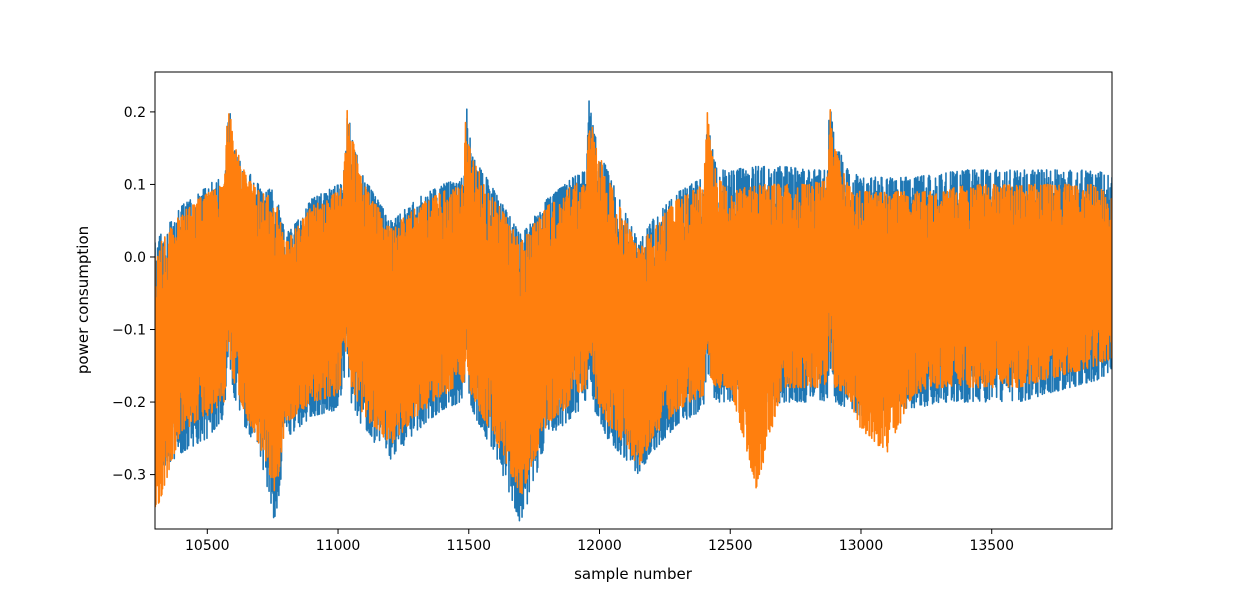 This screenshot has height=594, width=1235. Describe the element at coordinates (861, 546) in the screenshot. I see `x-tick-label: 13000` at that location.